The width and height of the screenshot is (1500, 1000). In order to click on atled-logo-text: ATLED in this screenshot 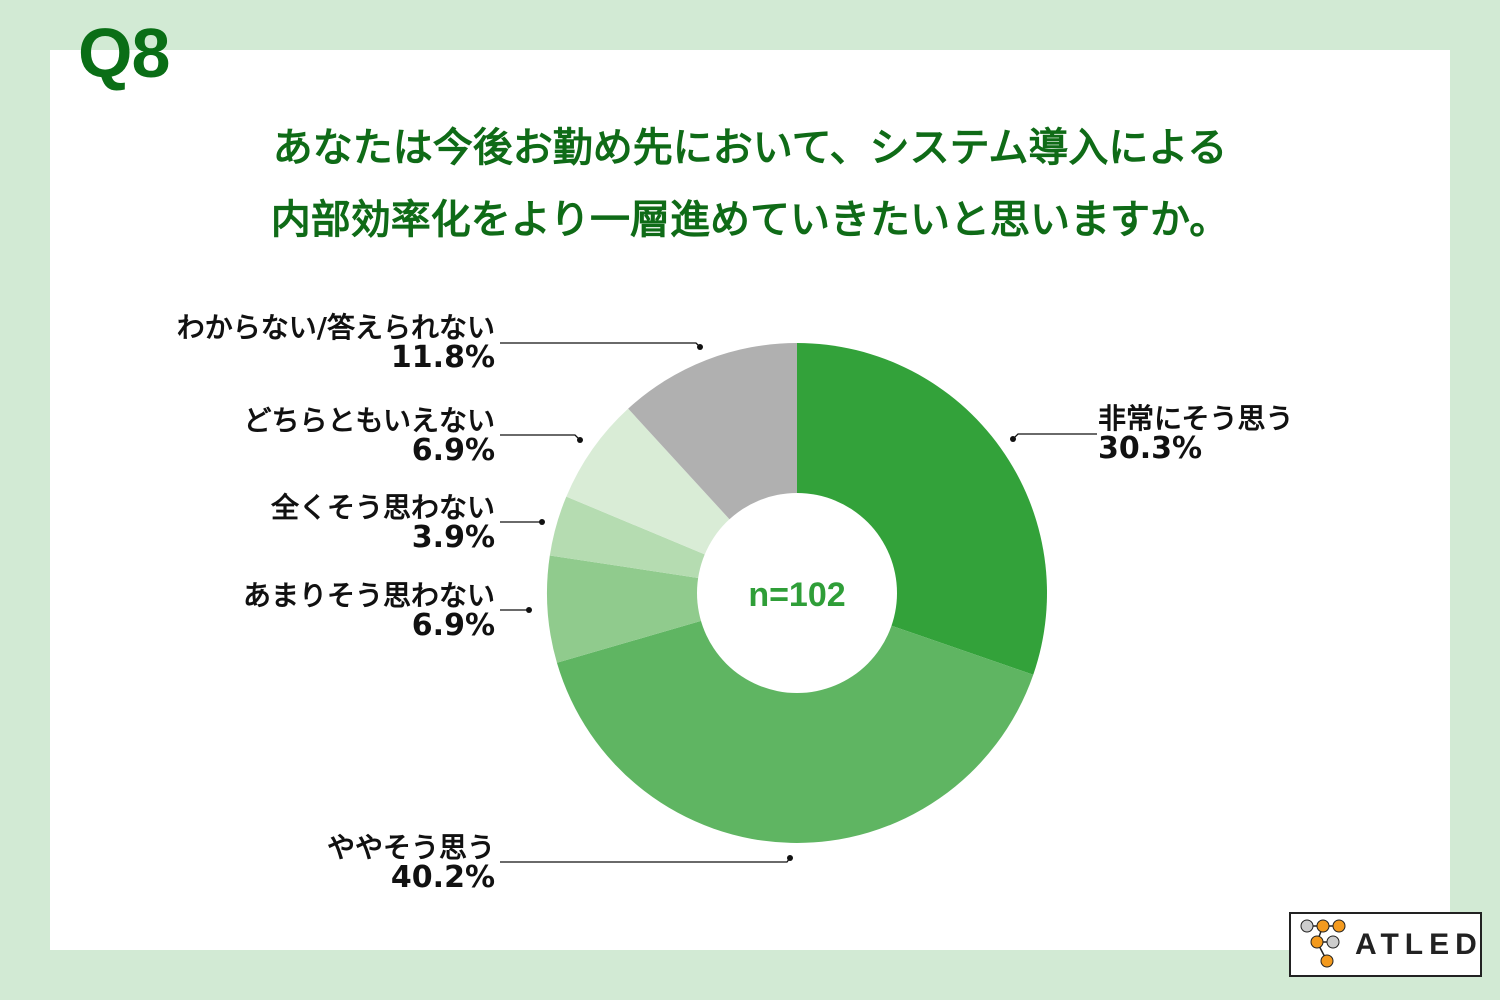, I will do `click(1419, 944)`.